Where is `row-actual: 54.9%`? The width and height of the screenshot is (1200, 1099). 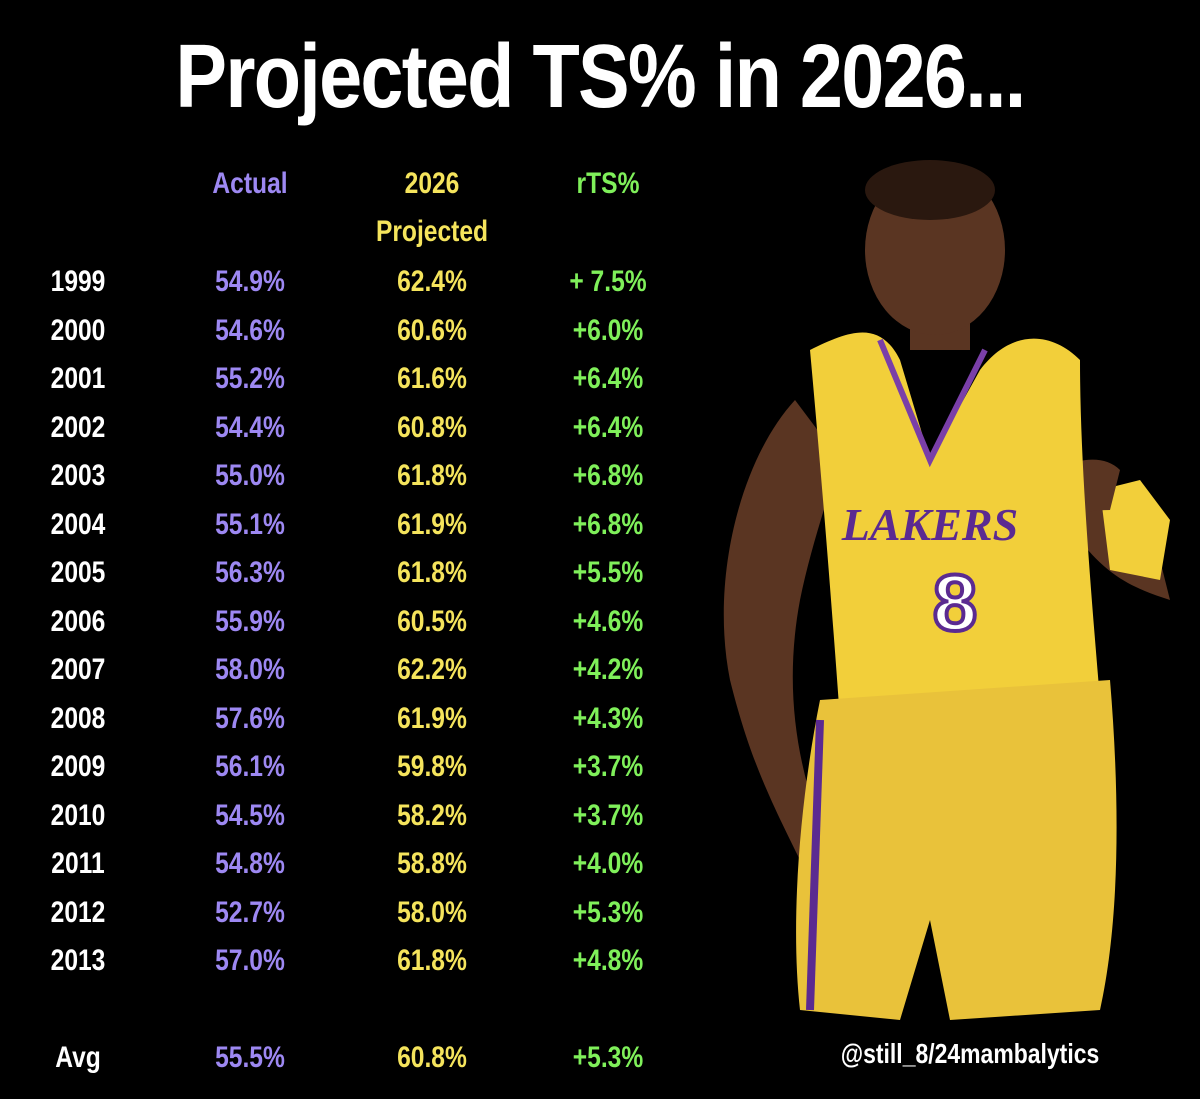 row-actual: 54.9% is located at coordinates (250, 281).